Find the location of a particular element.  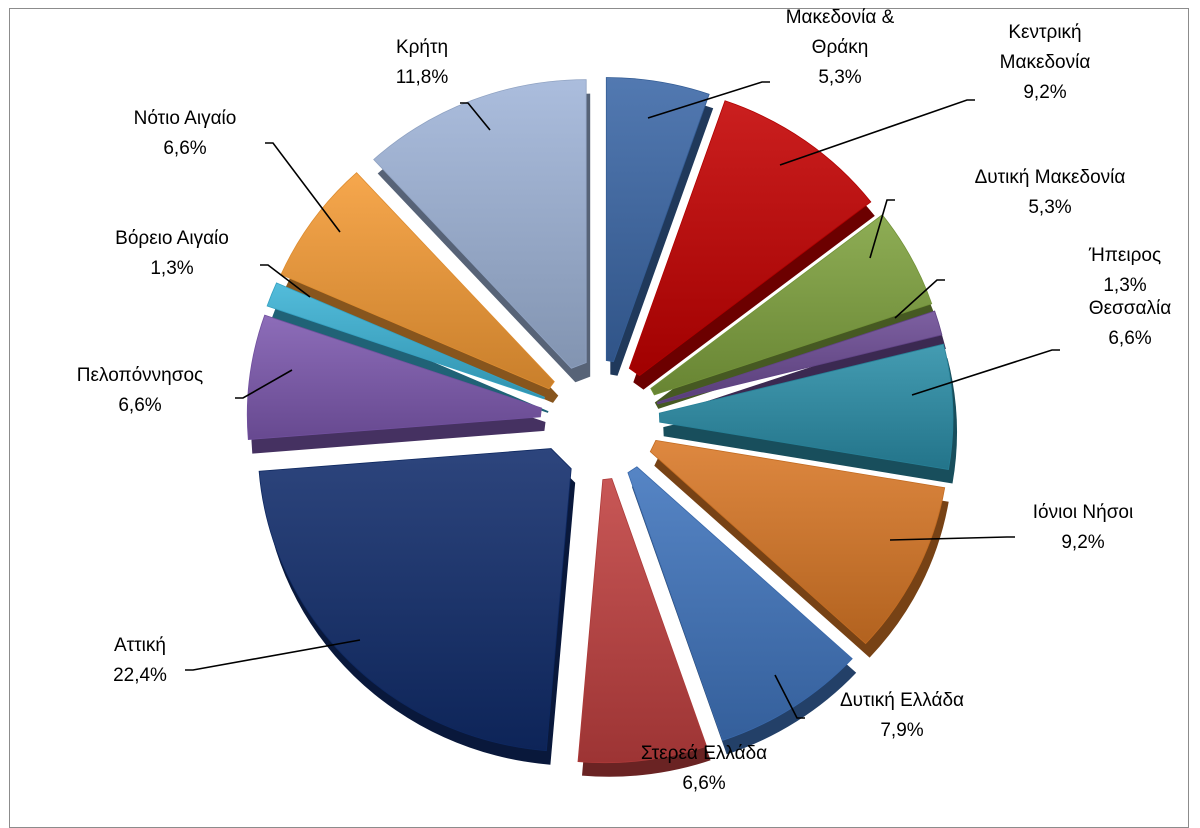

slice-name: Ιόνιοι Νήσοι is located at coordinates (1083, 512).